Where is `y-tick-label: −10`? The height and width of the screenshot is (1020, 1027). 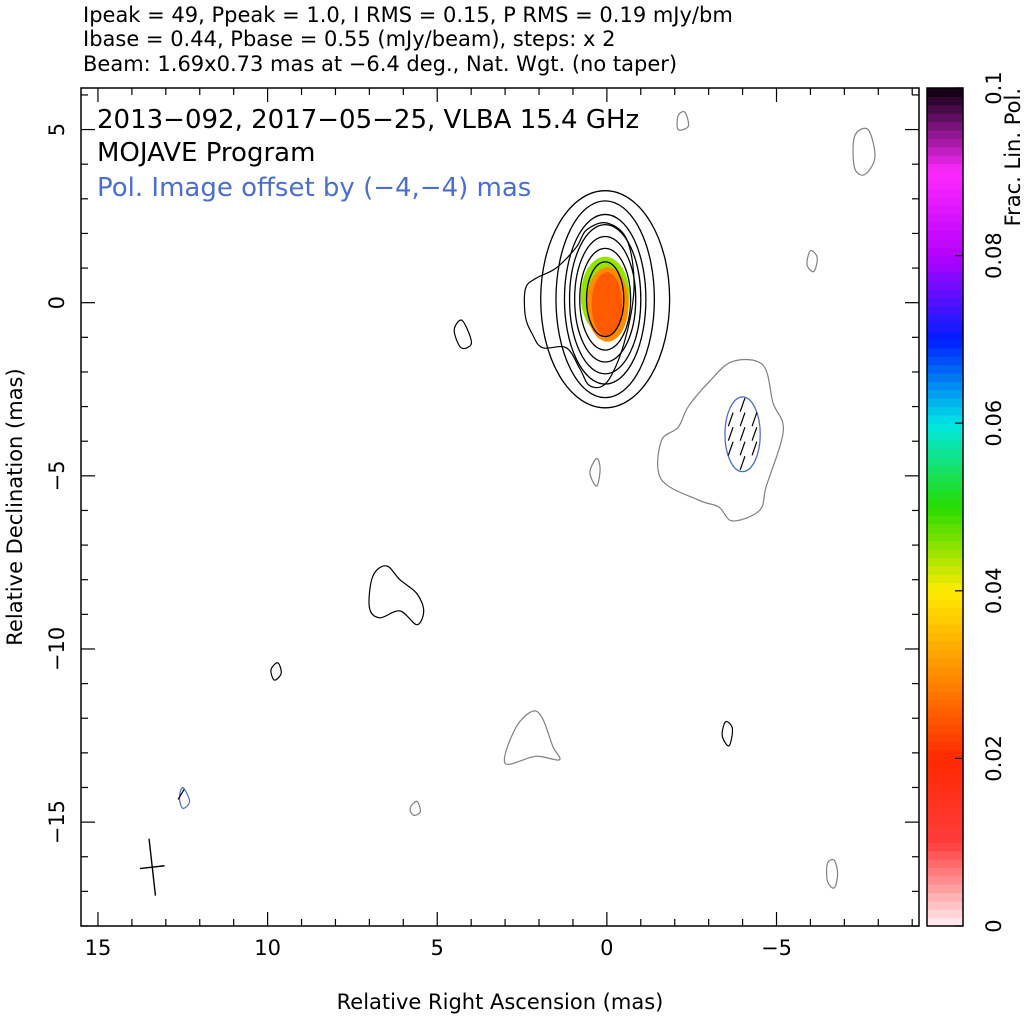 y-tick-label: −10 is located at coordinates (57, 649).